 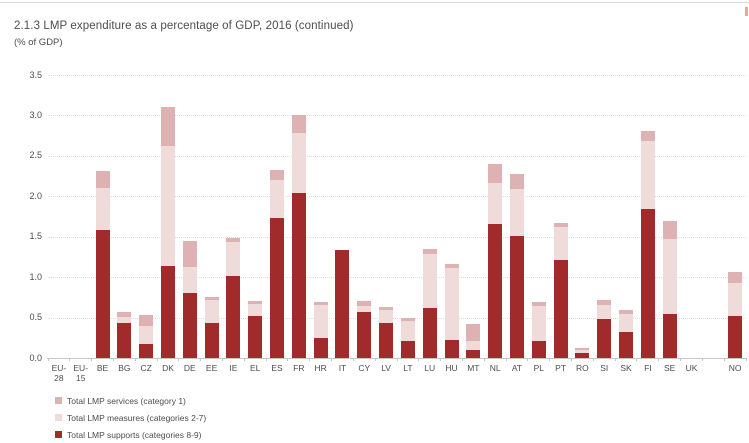 I want to click on legend-label: Total LMP services (category 1), so click(x=126, y=400).